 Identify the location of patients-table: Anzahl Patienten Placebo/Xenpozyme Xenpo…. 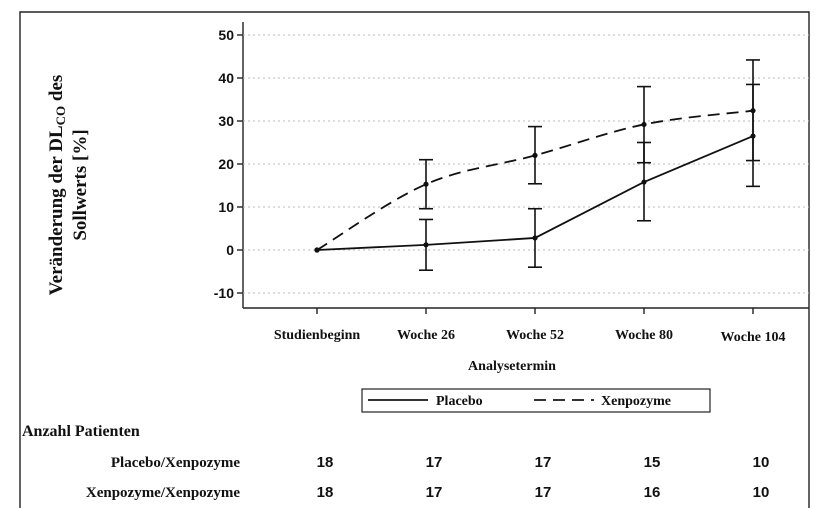
(395, 462).